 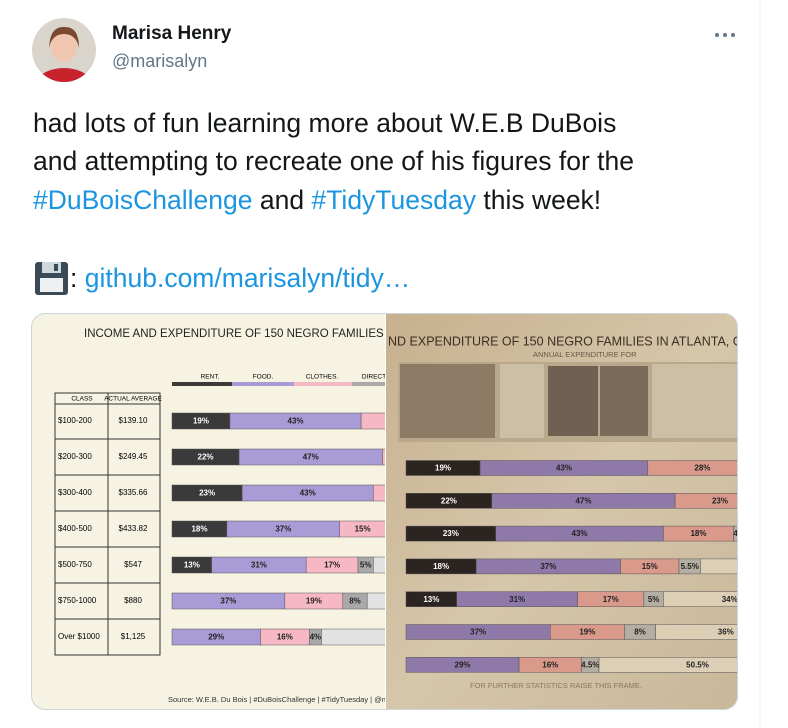 What do you see at coordinates (282, 200) in the screenshot?
I see `tweet-text: and` at bounding box center [282, 200].